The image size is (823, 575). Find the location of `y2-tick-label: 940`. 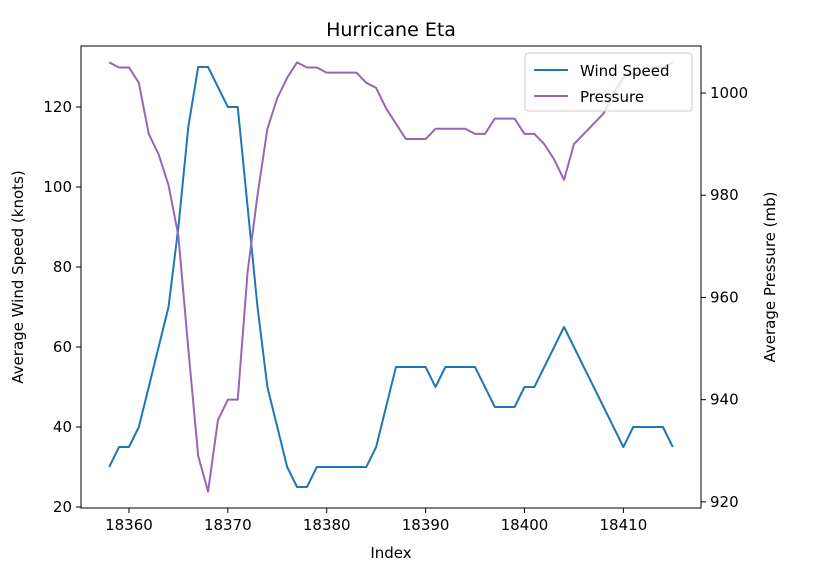

y2-tick-label: 940 is located at coordinates (724, 400).